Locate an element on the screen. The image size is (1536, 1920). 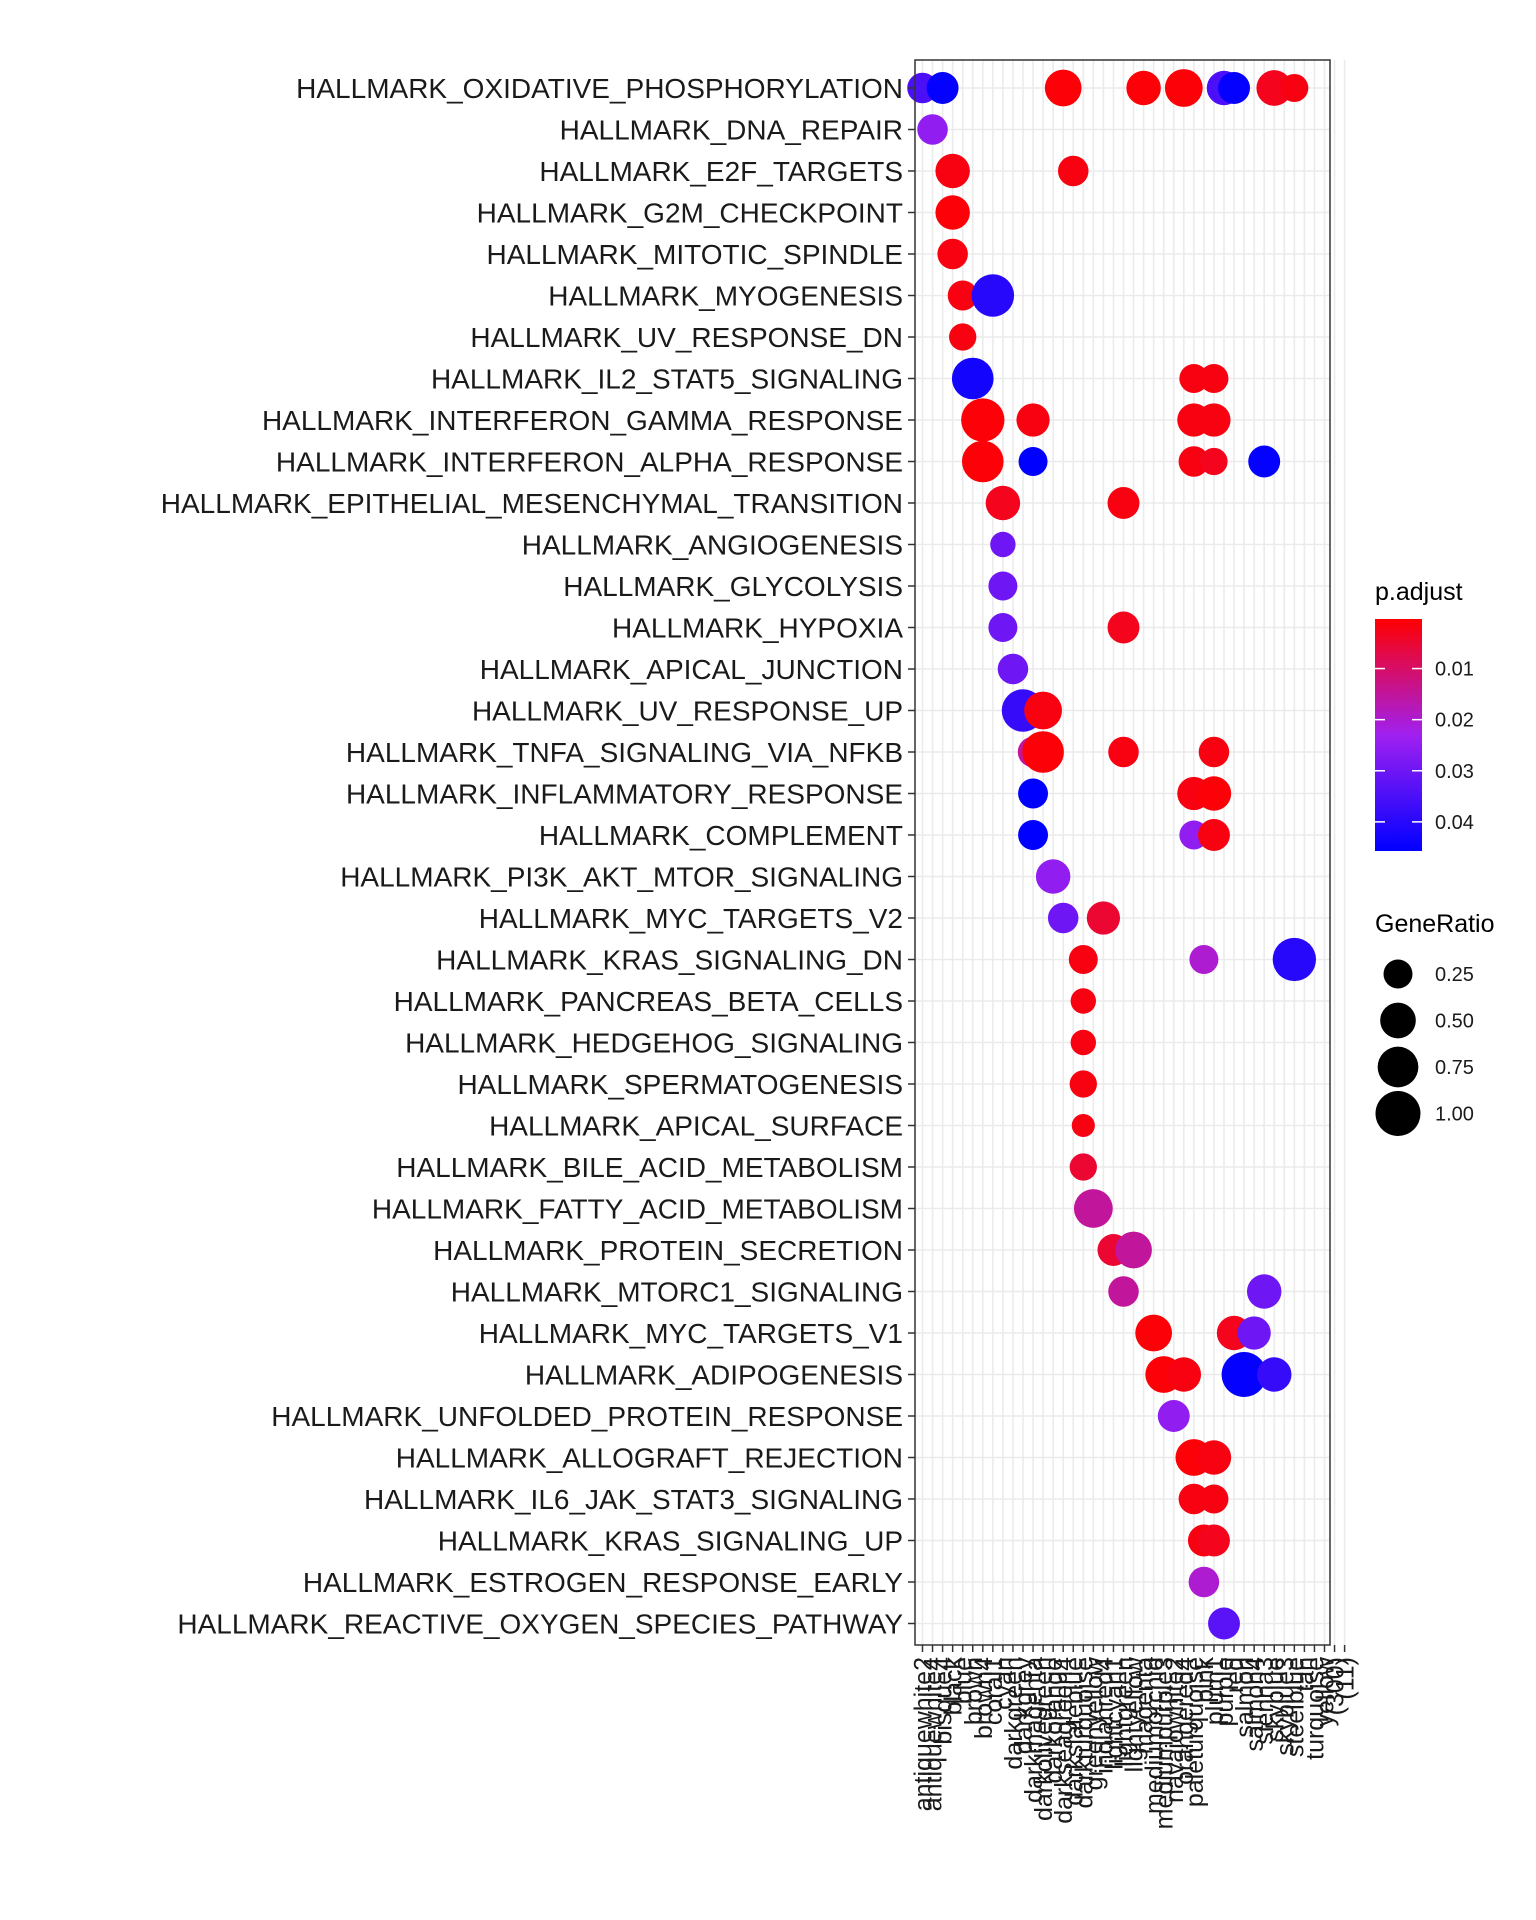
x-tick-label: bisque4 is located at coordinates (944, 1701).